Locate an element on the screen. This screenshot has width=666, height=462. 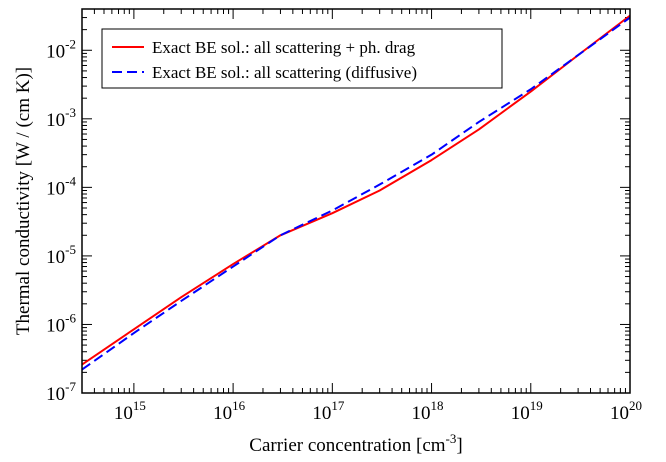
x-tick-exp: 15 is located at coordinates (139, 405).